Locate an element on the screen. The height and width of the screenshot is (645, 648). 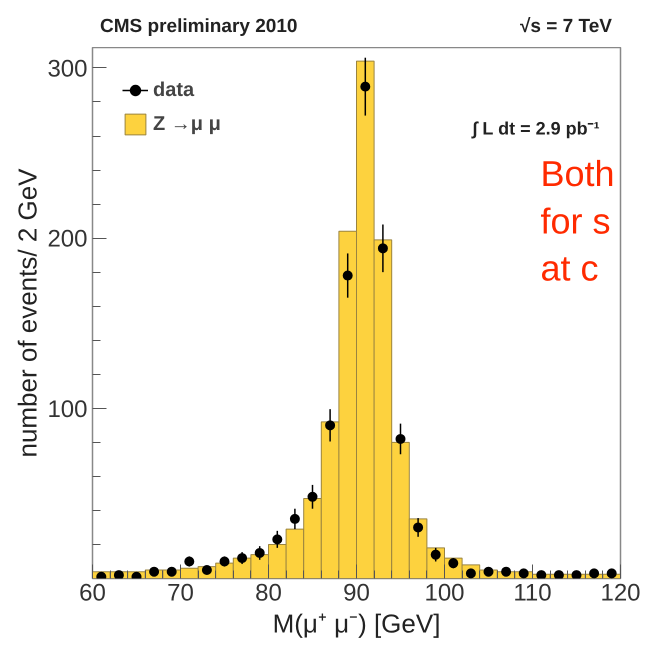
x-tick-label: 70 is located at coordinates (180, 593).